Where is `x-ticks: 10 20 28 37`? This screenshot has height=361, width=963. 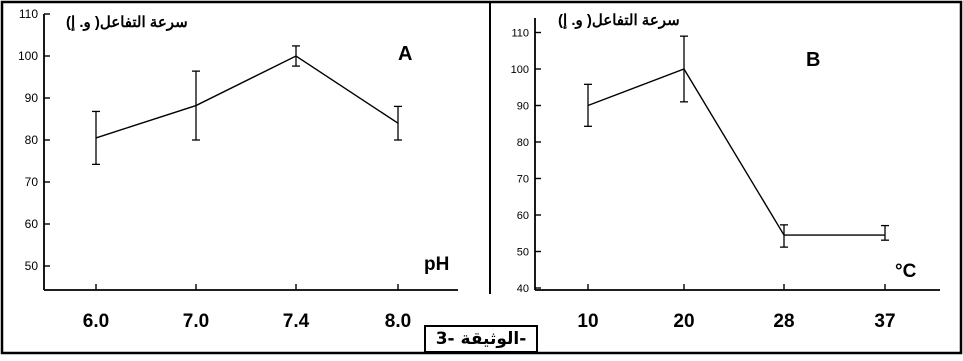 x-ticks: 10 20 28 37 is located at coordinates (736, 308).